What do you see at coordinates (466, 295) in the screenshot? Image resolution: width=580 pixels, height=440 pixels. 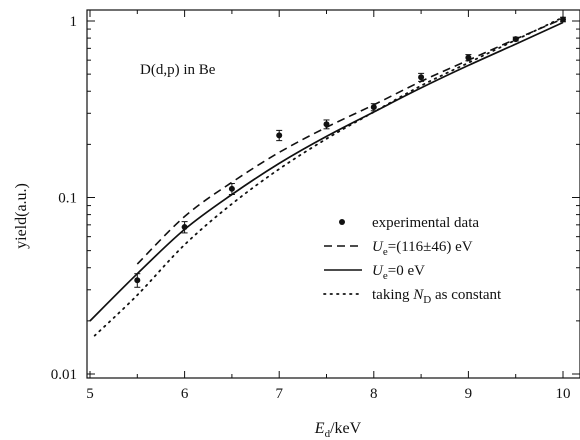 I see `legend-dotted-post: as constant` at bounding box center [466, 295].